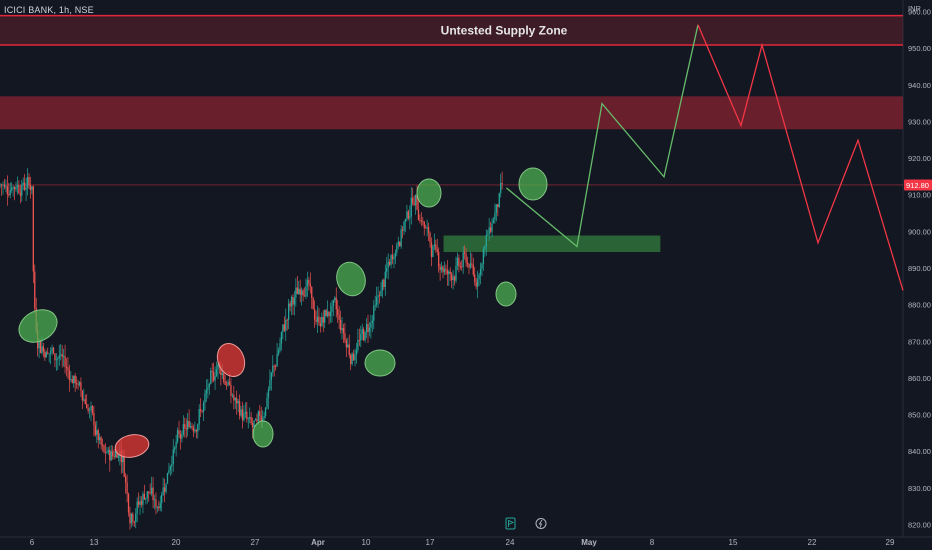 The width and height of the screenshot is (932, 550). I want to click on demand-zone, so click(552, 244).